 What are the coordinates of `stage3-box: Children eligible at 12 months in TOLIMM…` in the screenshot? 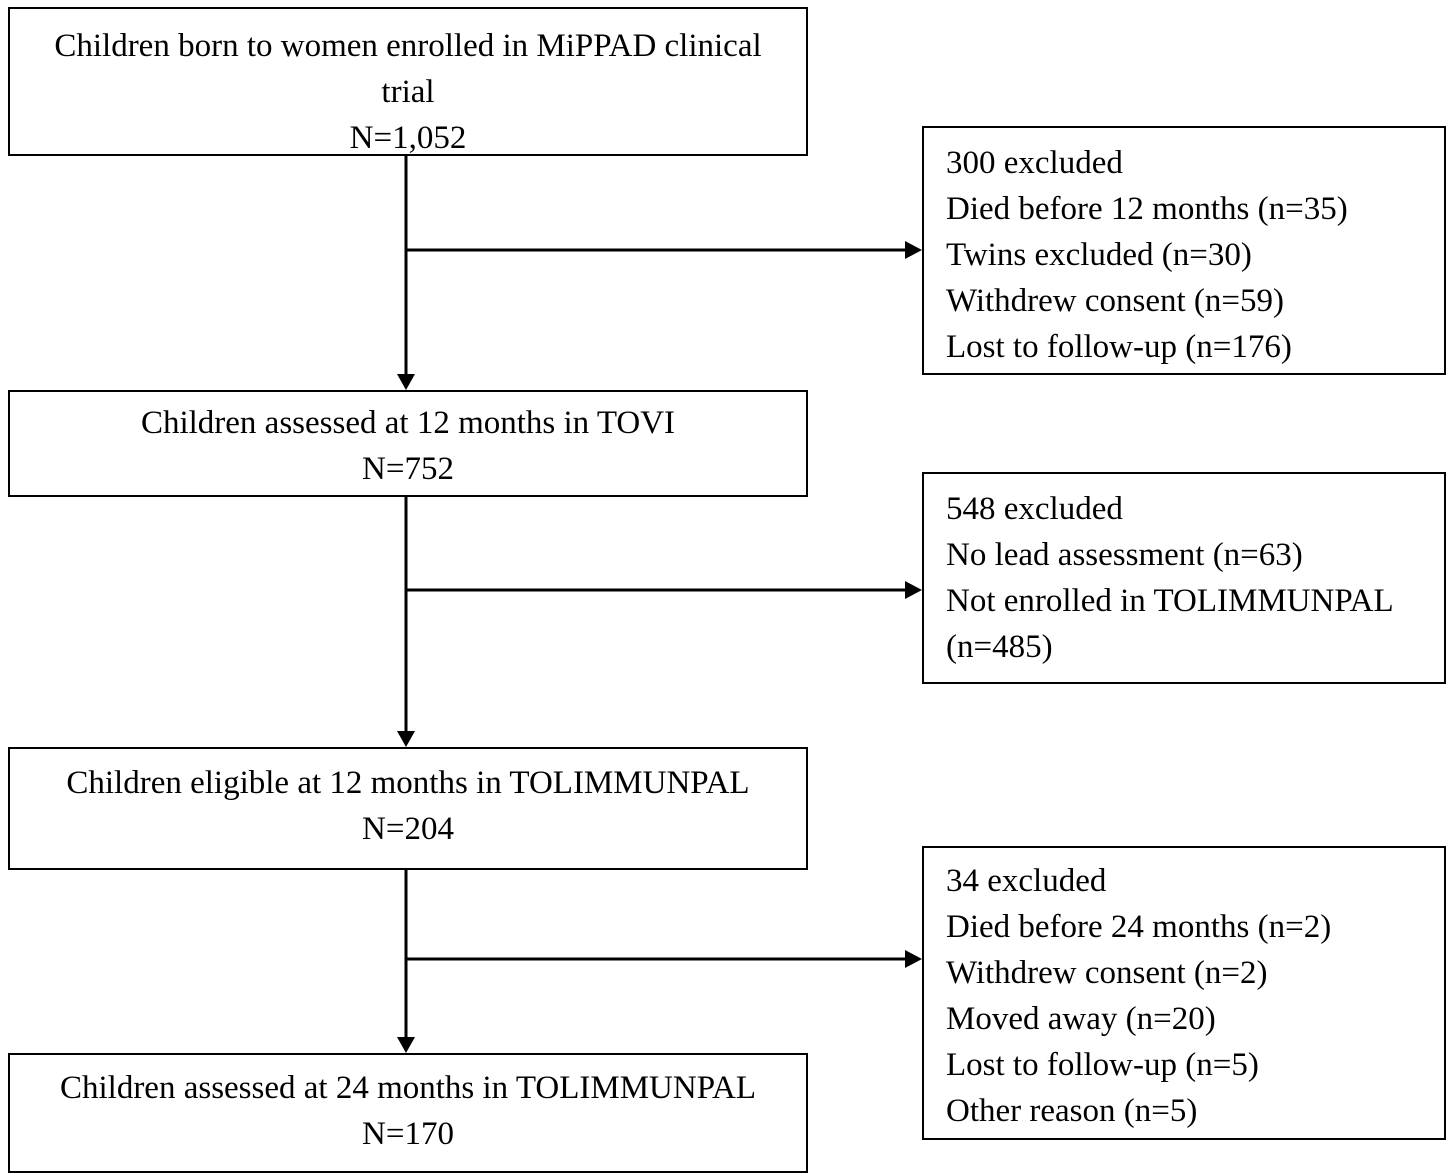 It's located at (408, 808).